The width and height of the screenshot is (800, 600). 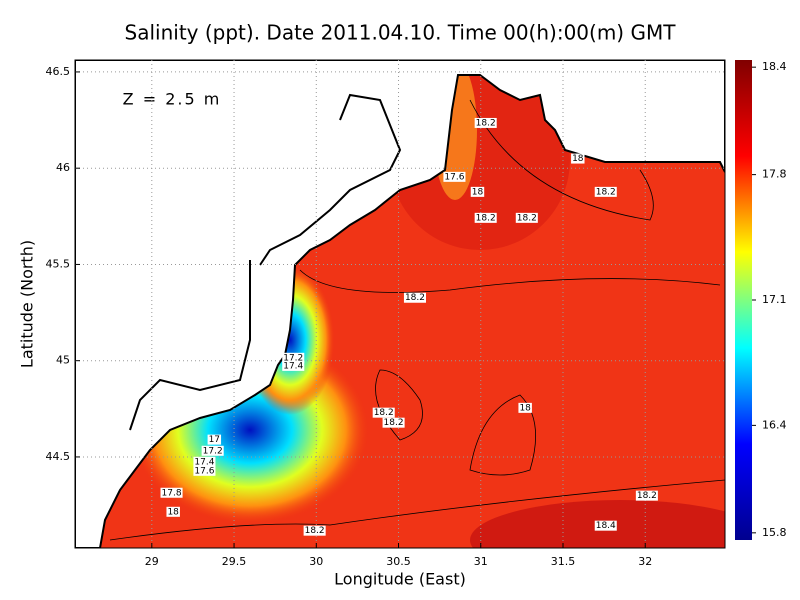 I want to click on colorbar-tick-label: 17.8, so click(x=774, y=174).